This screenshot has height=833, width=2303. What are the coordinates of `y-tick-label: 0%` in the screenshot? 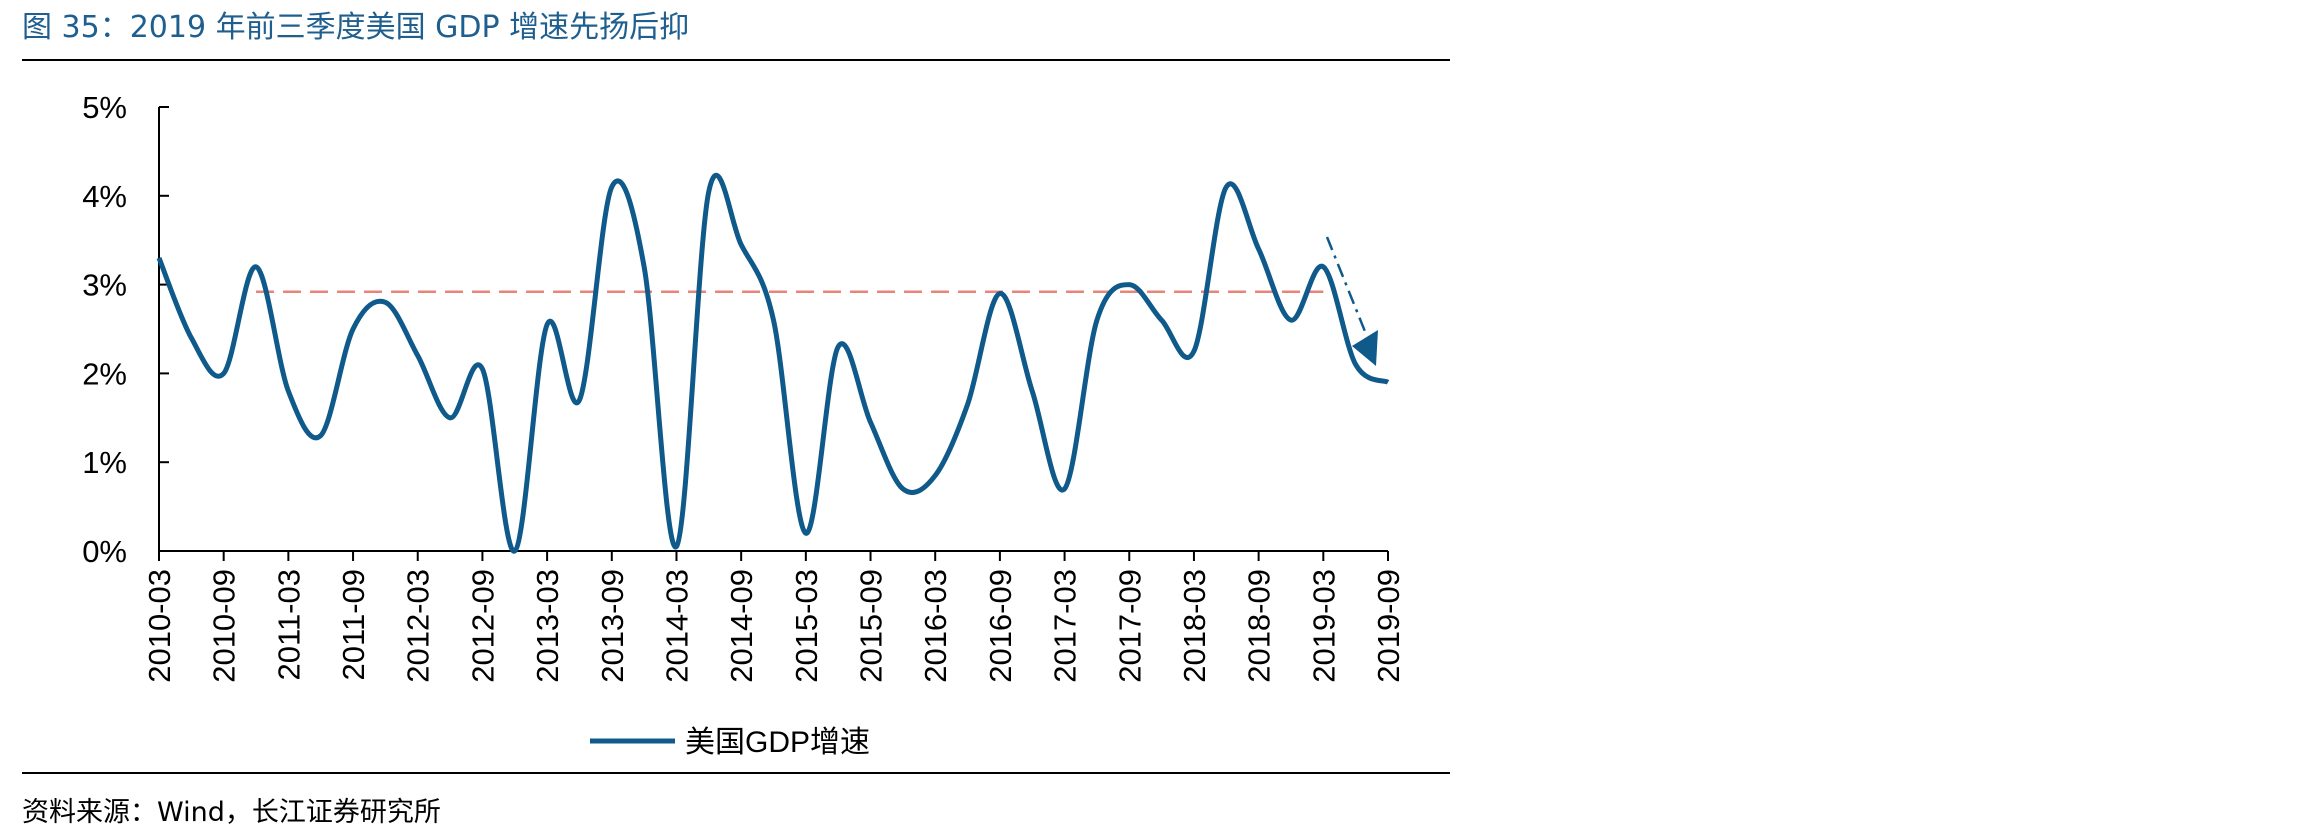 It's located at (104, 551).